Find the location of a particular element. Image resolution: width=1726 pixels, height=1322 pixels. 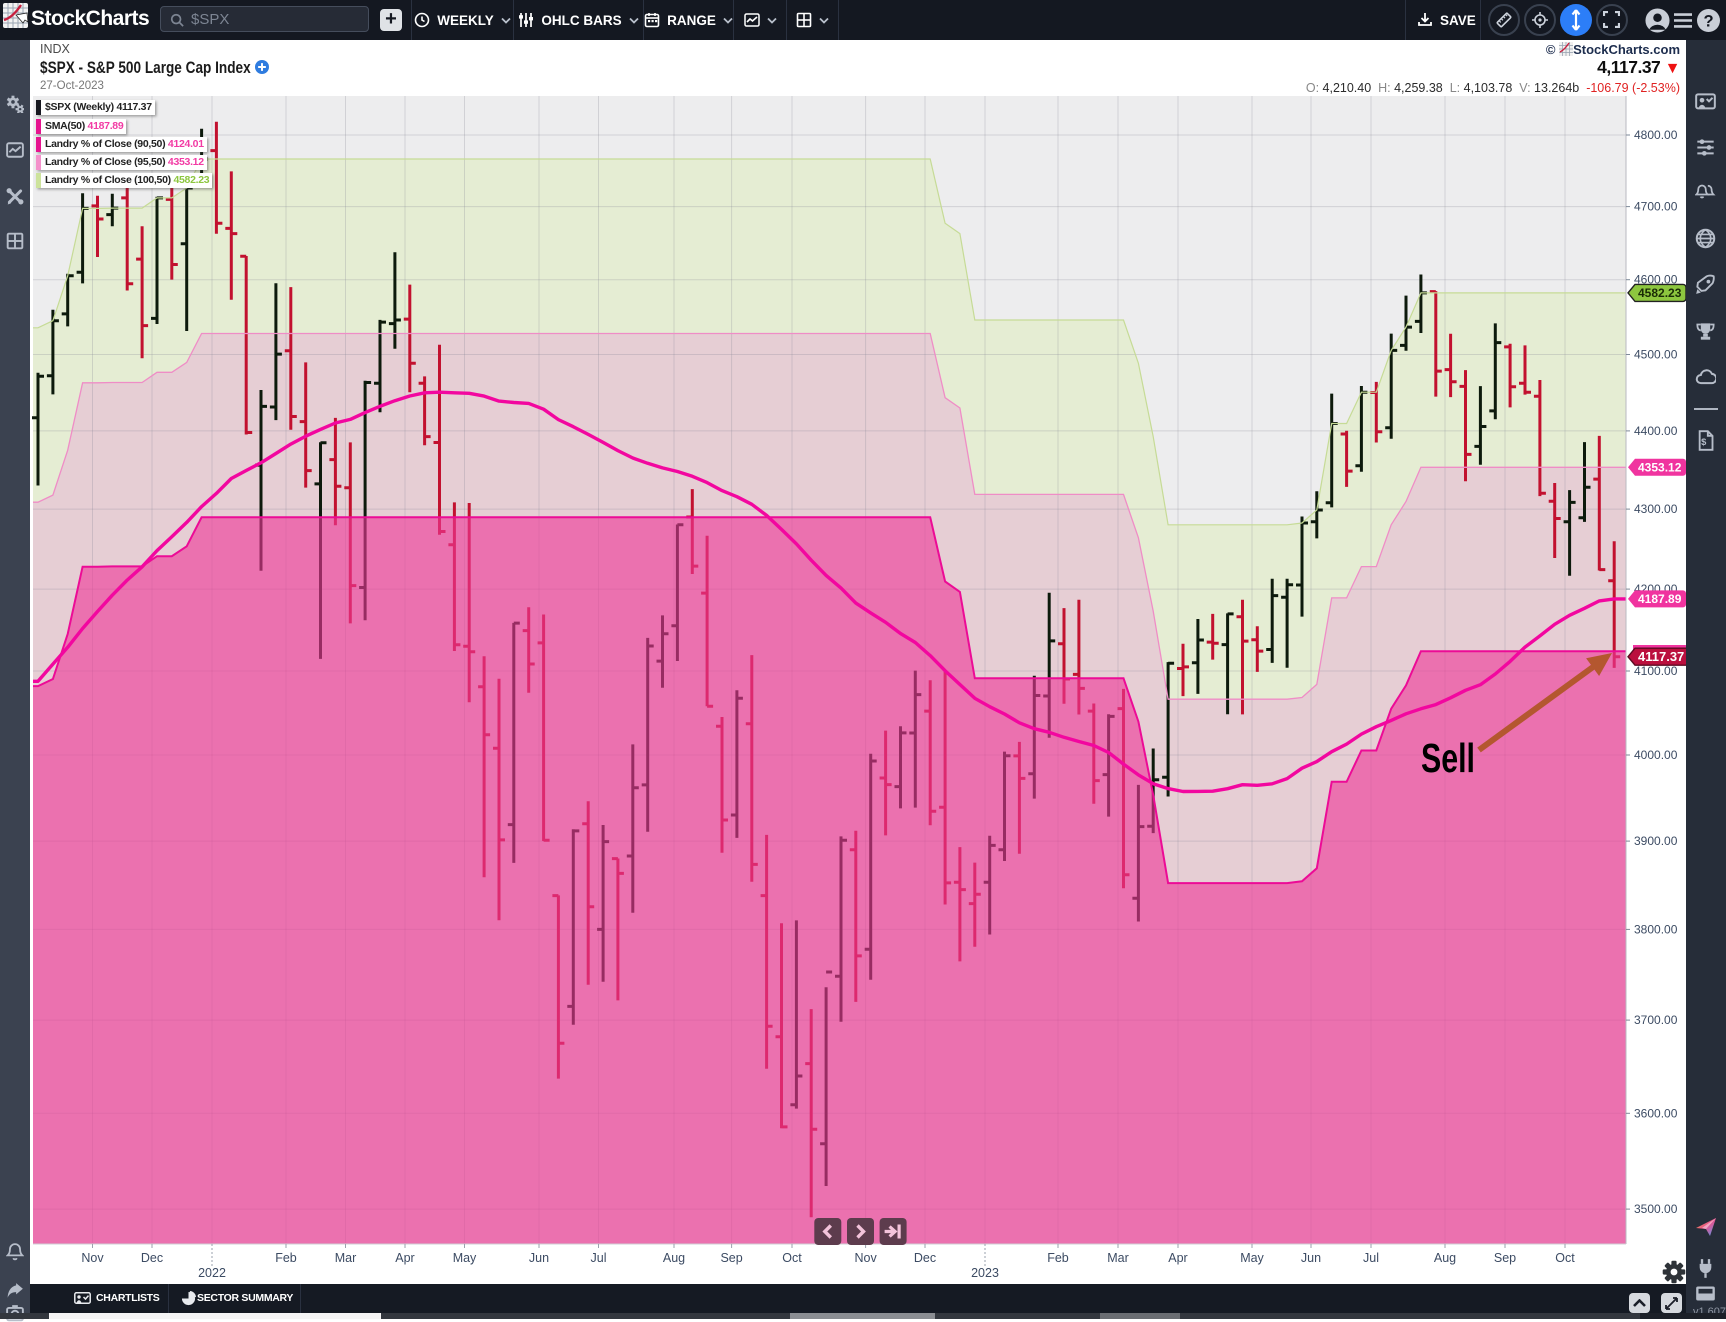

svg-text: 4582.23 is located at coordinates (1660, 293).